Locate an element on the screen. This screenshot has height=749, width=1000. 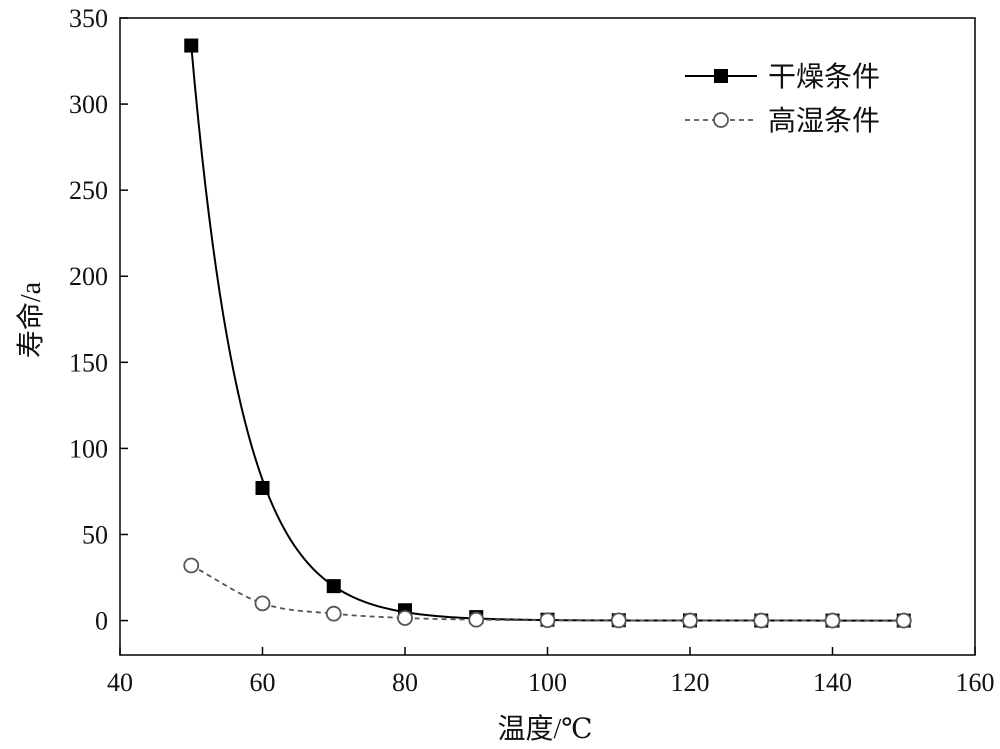
series-2-curve is located at coordinates (547, 593).